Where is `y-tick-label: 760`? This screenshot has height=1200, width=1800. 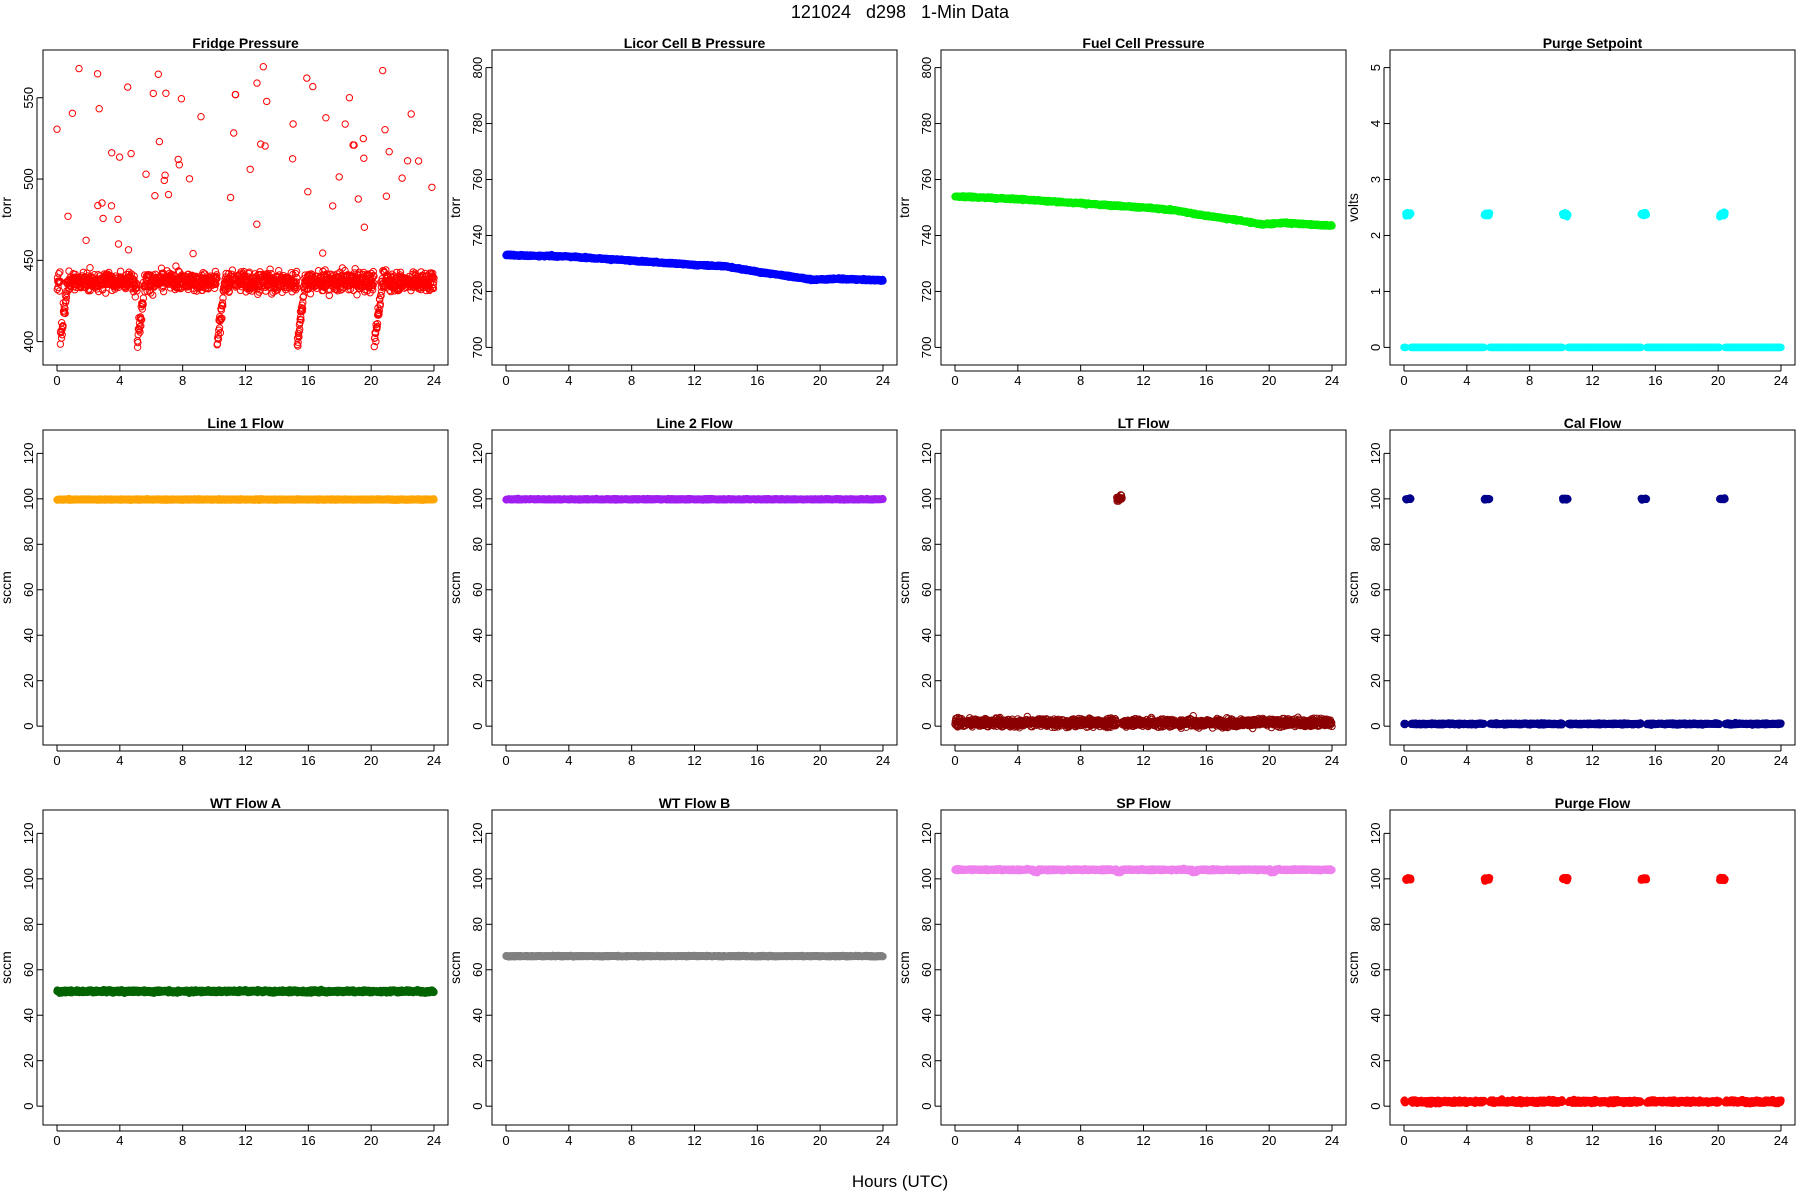
y-tick-label: 760 is located at coordinates (926, 180).